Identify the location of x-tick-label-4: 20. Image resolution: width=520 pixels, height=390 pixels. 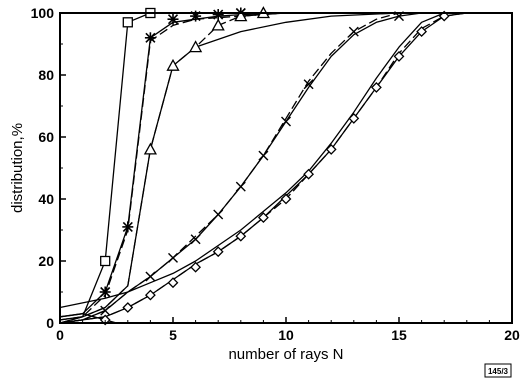
(512, 335).